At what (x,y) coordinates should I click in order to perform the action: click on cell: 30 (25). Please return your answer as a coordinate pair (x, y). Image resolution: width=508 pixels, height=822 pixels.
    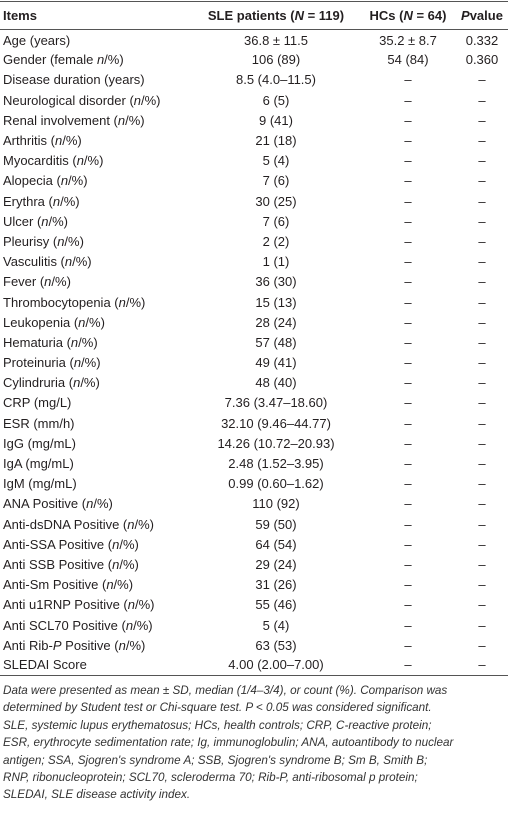
    Looking at the image, I should click on (276, 201).